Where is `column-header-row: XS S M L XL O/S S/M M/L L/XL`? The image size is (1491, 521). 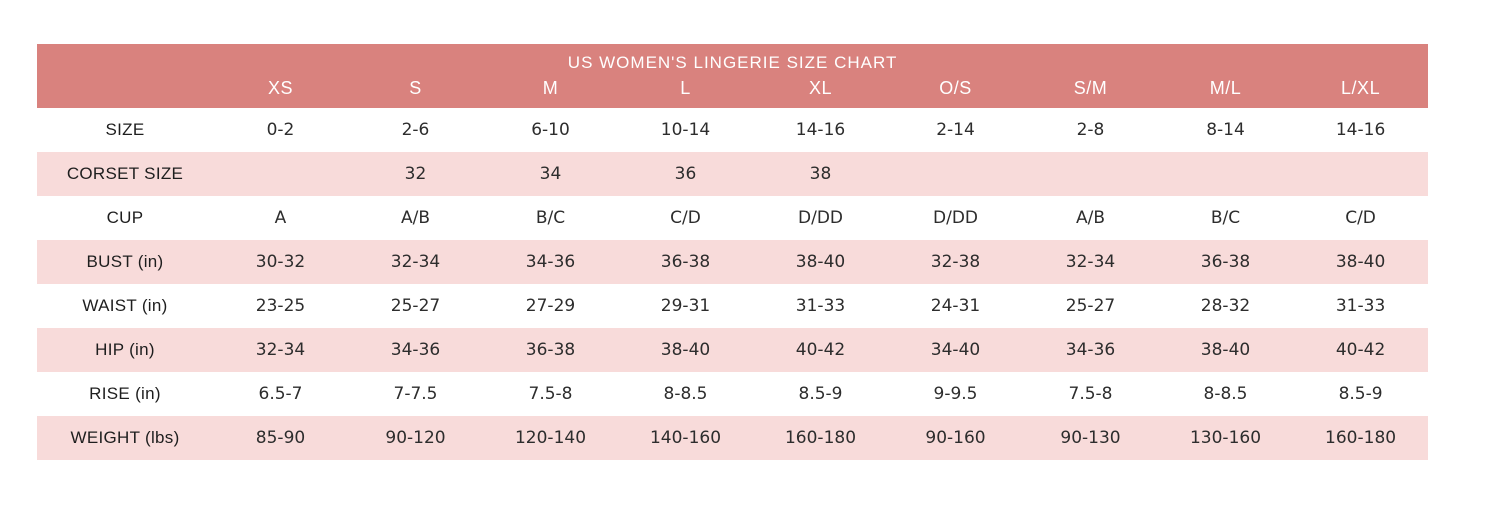 column-header-row: XS S M L XL O/S S/M M/L L/XL is located at coordinates (733, 91).